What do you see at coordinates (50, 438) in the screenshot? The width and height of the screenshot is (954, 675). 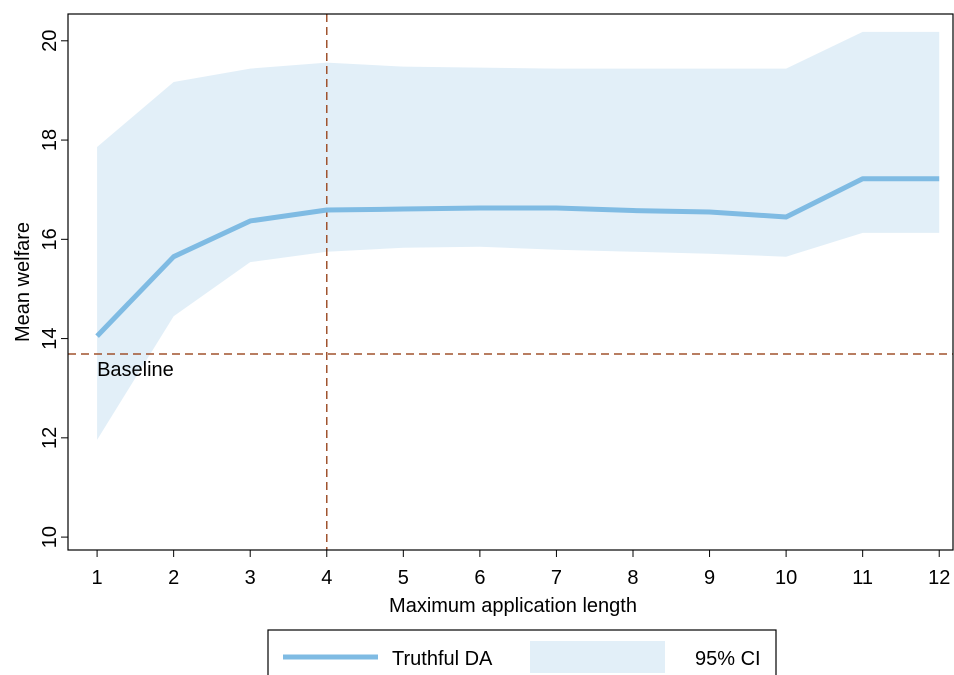 I see `y-tick-label: 12` at bounding box center [50, 438].